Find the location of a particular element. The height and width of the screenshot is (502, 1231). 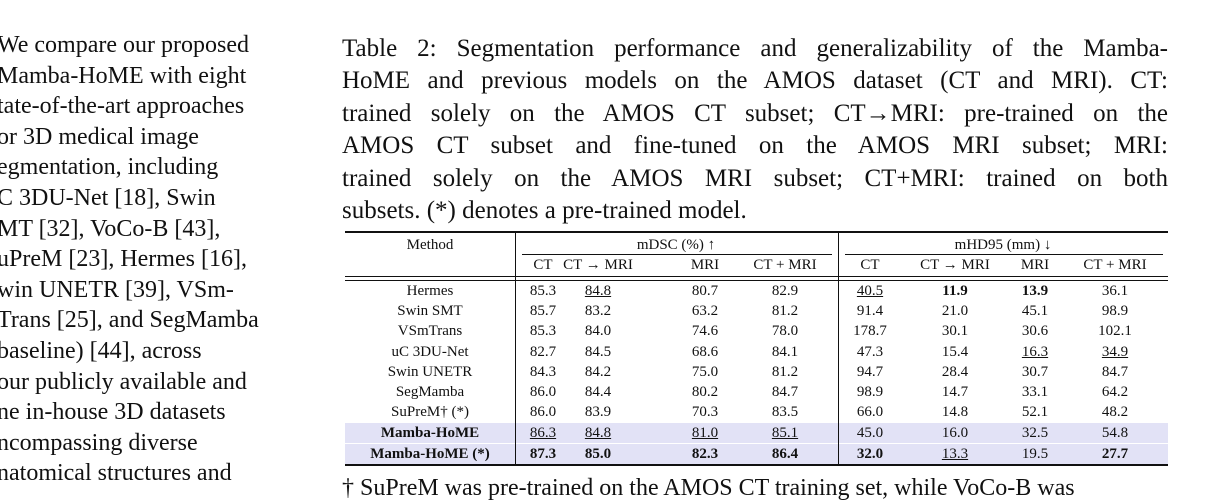

table-cell: 85.0 is located at coordinates (598, 454).